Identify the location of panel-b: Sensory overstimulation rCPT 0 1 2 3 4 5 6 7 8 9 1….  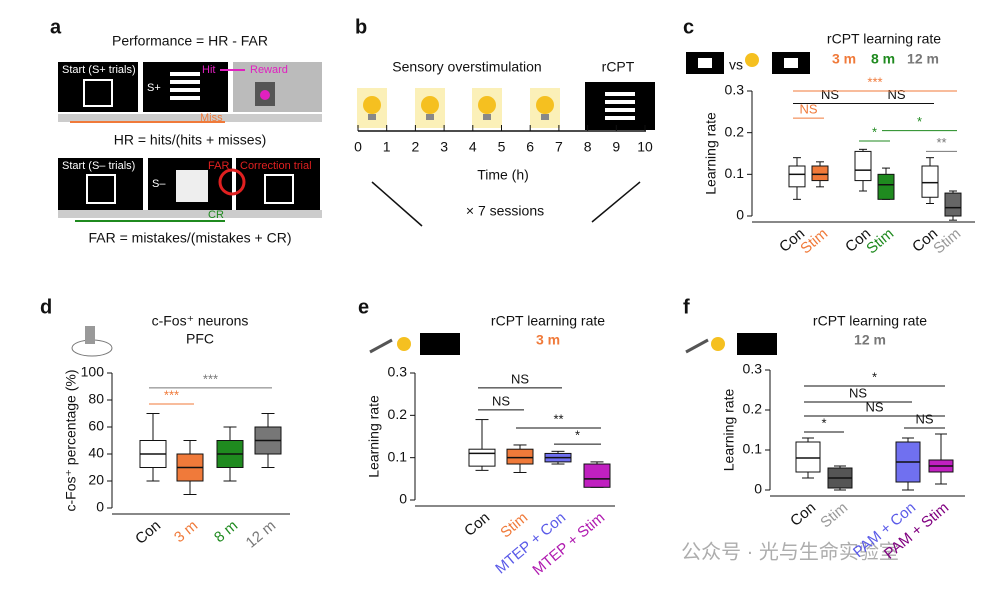
(504, 143).